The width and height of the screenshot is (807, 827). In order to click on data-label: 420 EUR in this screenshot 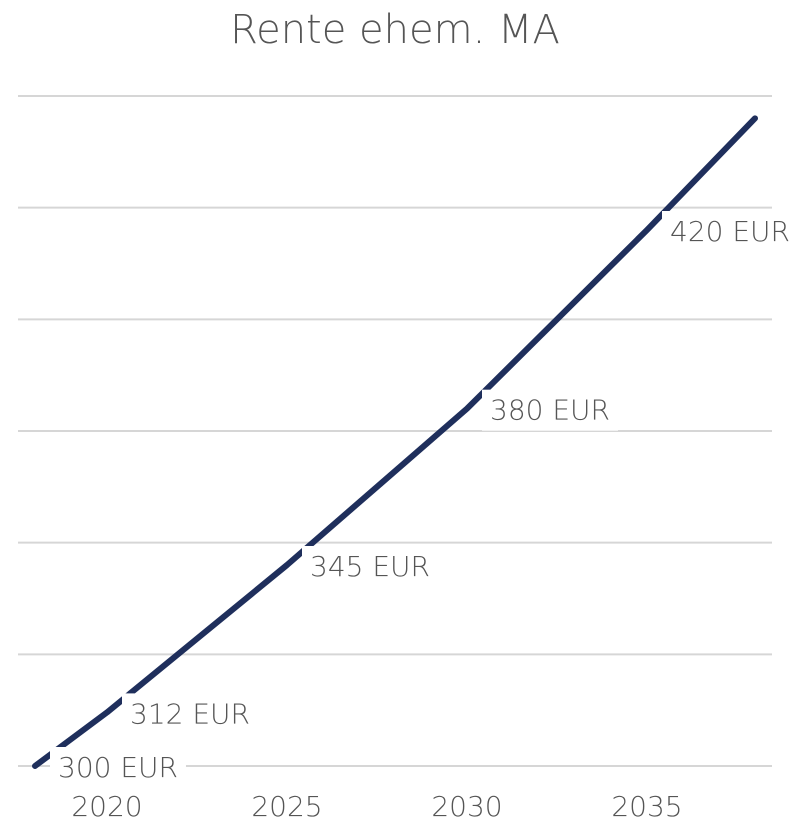, I will do `click(730, 231)`.